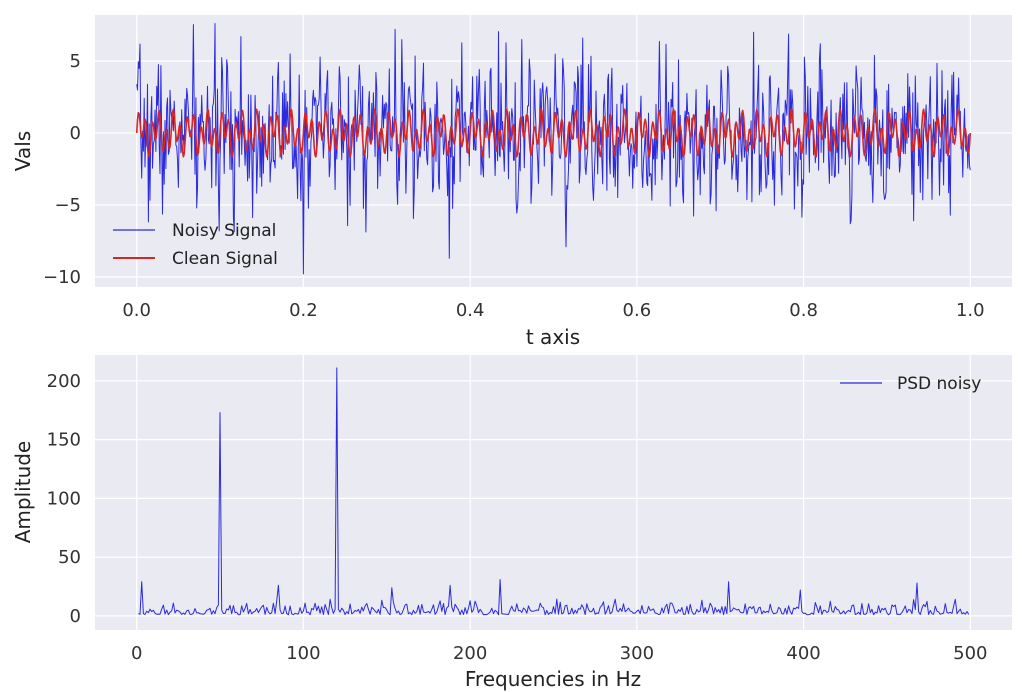  What do you see at coordinates (470, 310) in the screenshot?
I see `x-tick-label: 0.4` at bounding box center [470, 310].